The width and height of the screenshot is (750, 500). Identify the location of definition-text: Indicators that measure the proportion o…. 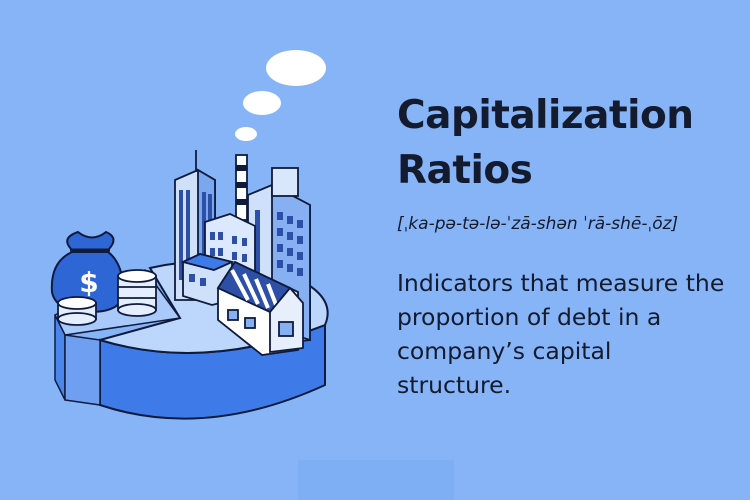
(561, 334).